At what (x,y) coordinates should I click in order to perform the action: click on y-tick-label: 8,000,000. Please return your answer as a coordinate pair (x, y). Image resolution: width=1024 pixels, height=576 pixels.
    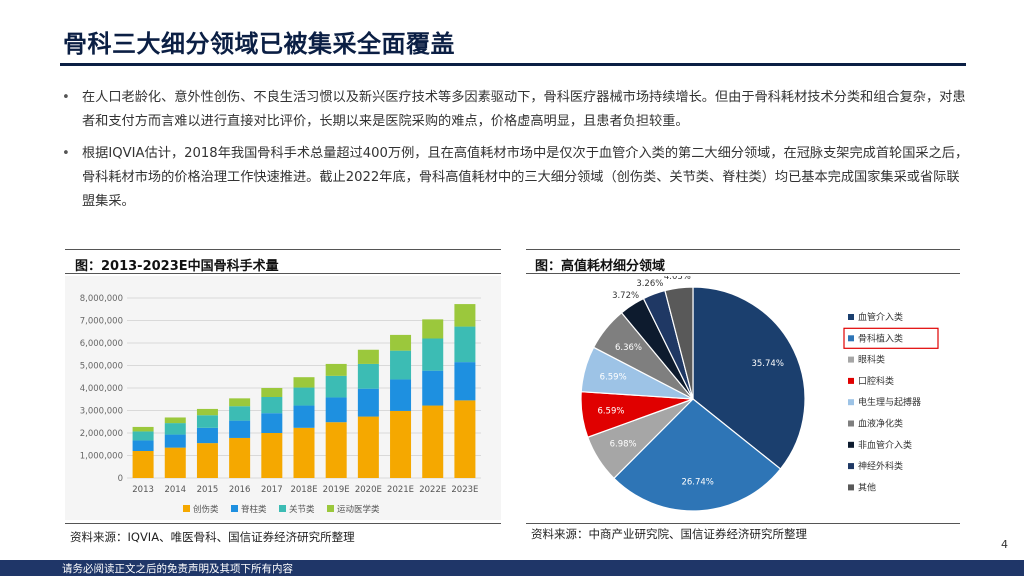
    Looking at the image, I should click on (101, 299).